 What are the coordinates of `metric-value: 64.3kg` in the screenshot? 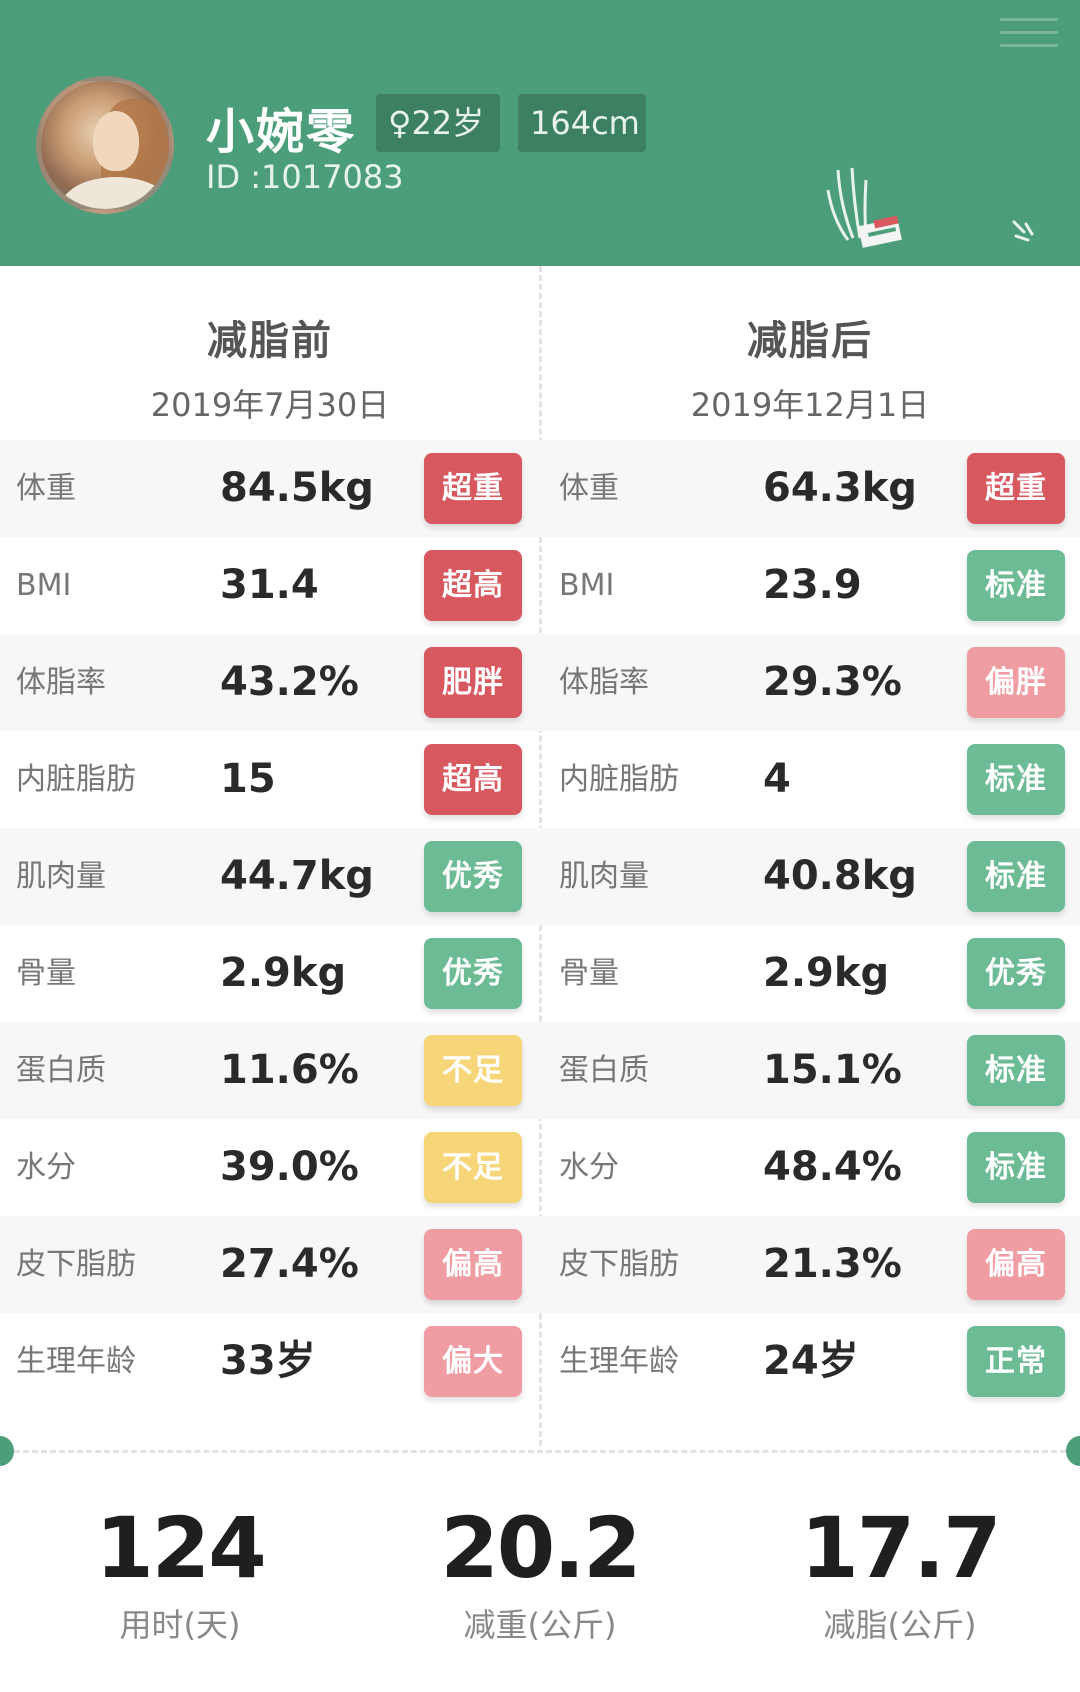 It's located at (840, 488).